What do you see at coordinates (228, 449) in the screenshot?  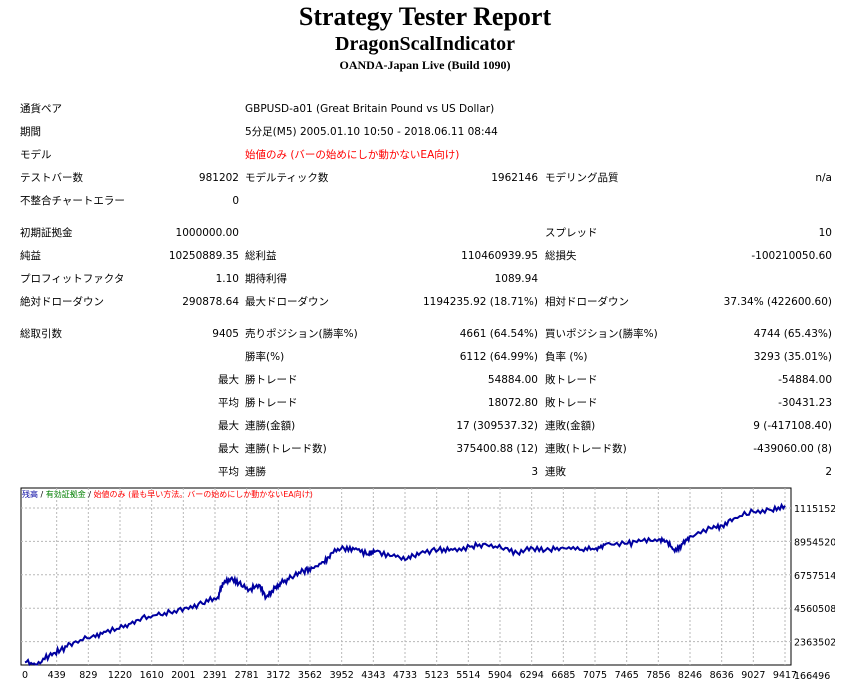 I see `max-cons-count-qualifier: 最大` at bounding box center [228, 449].